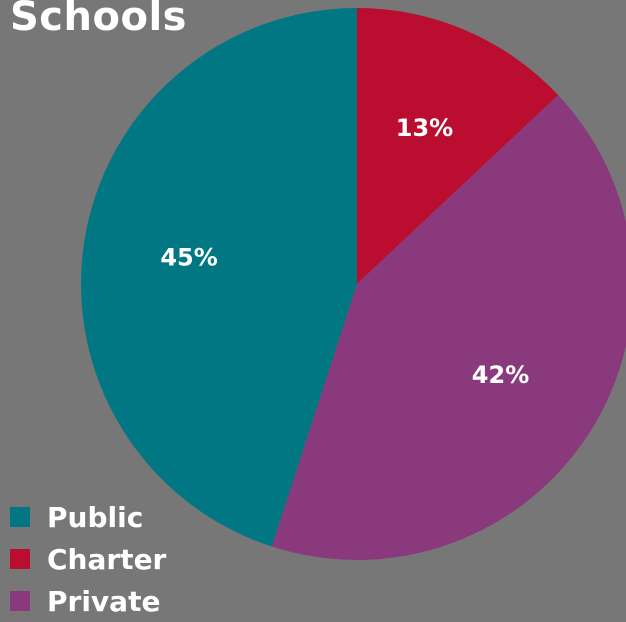 The width and height of the screenshot is (626, 622). I want to click on legend-swatch-charter, so click(20, 559).